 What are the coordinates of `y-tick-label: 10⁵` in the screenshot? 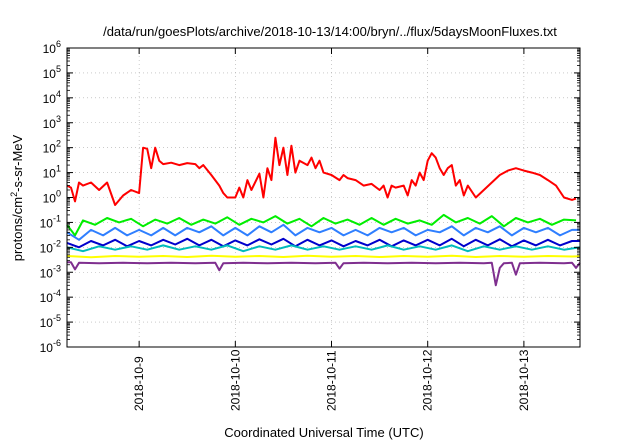 It's located at (52, 72).